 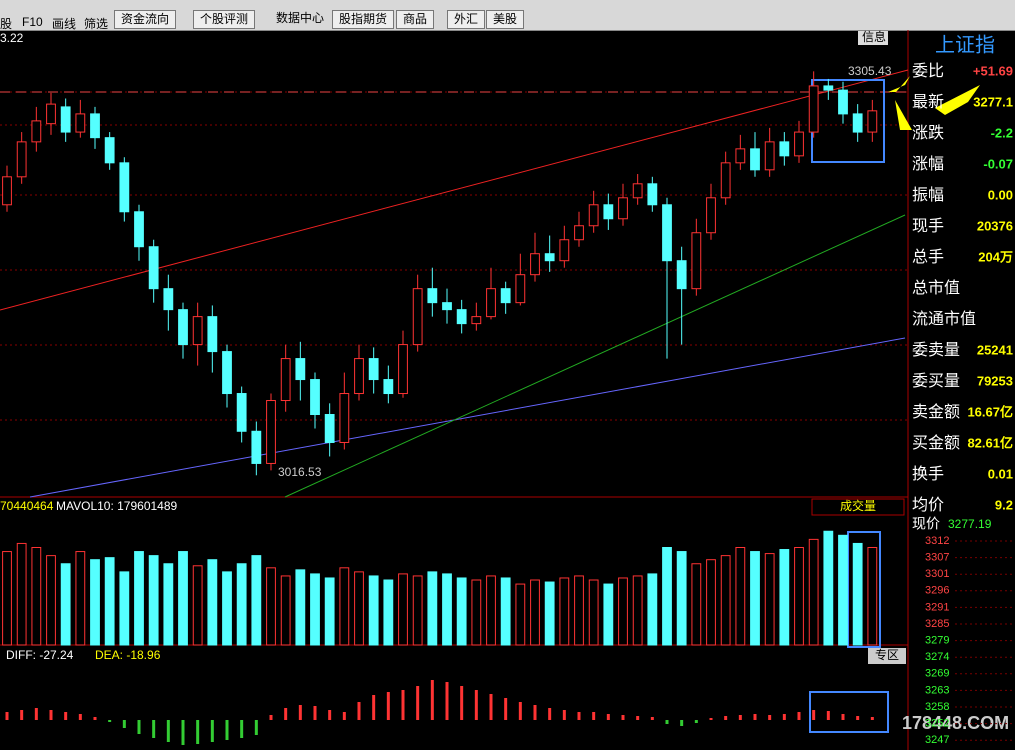 I want to click on button: 股指期货, so click(x=363, y=19).